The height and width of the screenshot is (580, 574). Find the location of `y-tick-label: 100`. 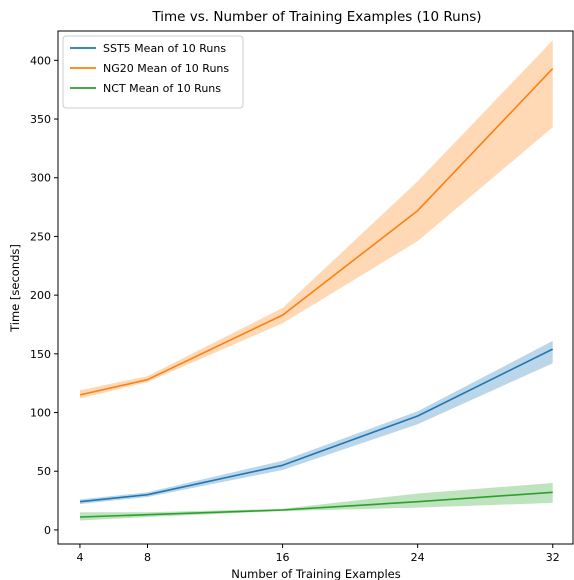

y-tick-label: 100 is located at coordinates (40, 413).